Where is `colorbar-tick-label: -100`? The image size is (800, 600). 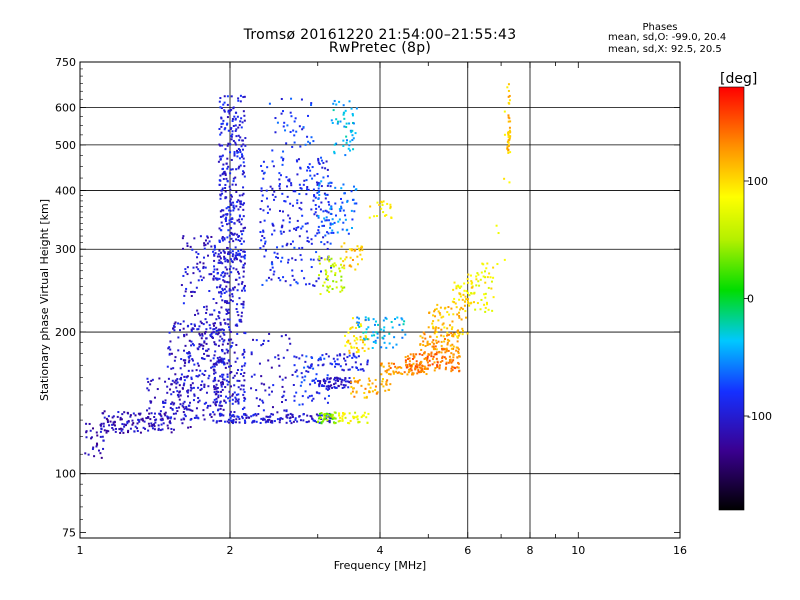
colorbar-tick-label: -100 is located at coordinates (759, 416).